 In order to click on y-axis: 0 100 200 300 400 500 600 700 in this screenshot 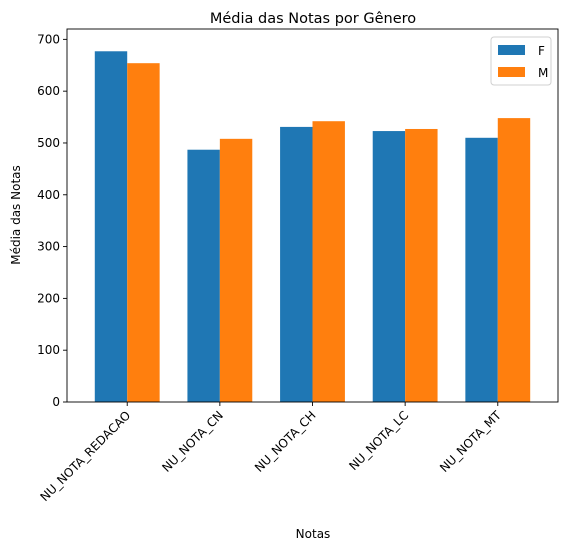, I will do `click(52, 220)`.